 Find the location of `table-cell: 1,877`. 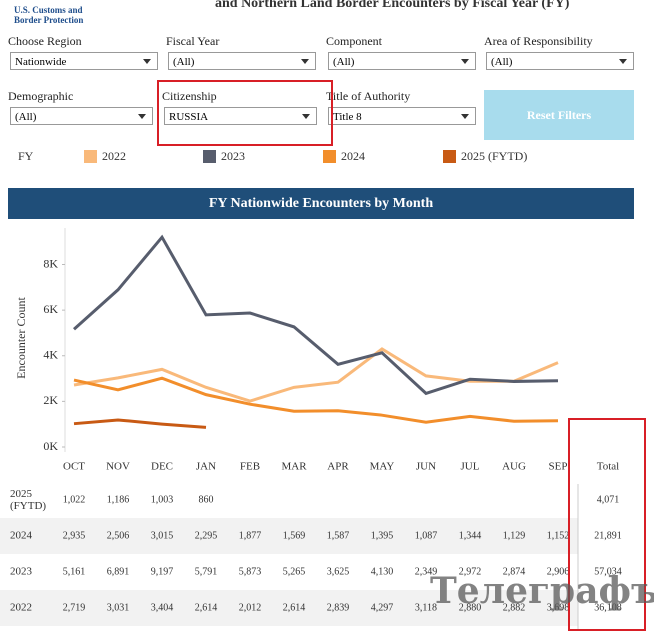

table-cell: 1,877 is located at coordinates (250, 535).